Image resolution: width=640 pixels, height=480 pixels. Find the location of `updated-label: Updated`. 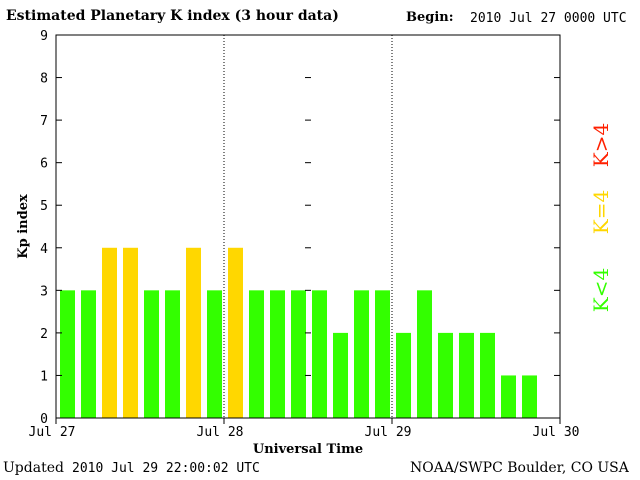

updated-label: Updated is located at coordinates (33, 468).